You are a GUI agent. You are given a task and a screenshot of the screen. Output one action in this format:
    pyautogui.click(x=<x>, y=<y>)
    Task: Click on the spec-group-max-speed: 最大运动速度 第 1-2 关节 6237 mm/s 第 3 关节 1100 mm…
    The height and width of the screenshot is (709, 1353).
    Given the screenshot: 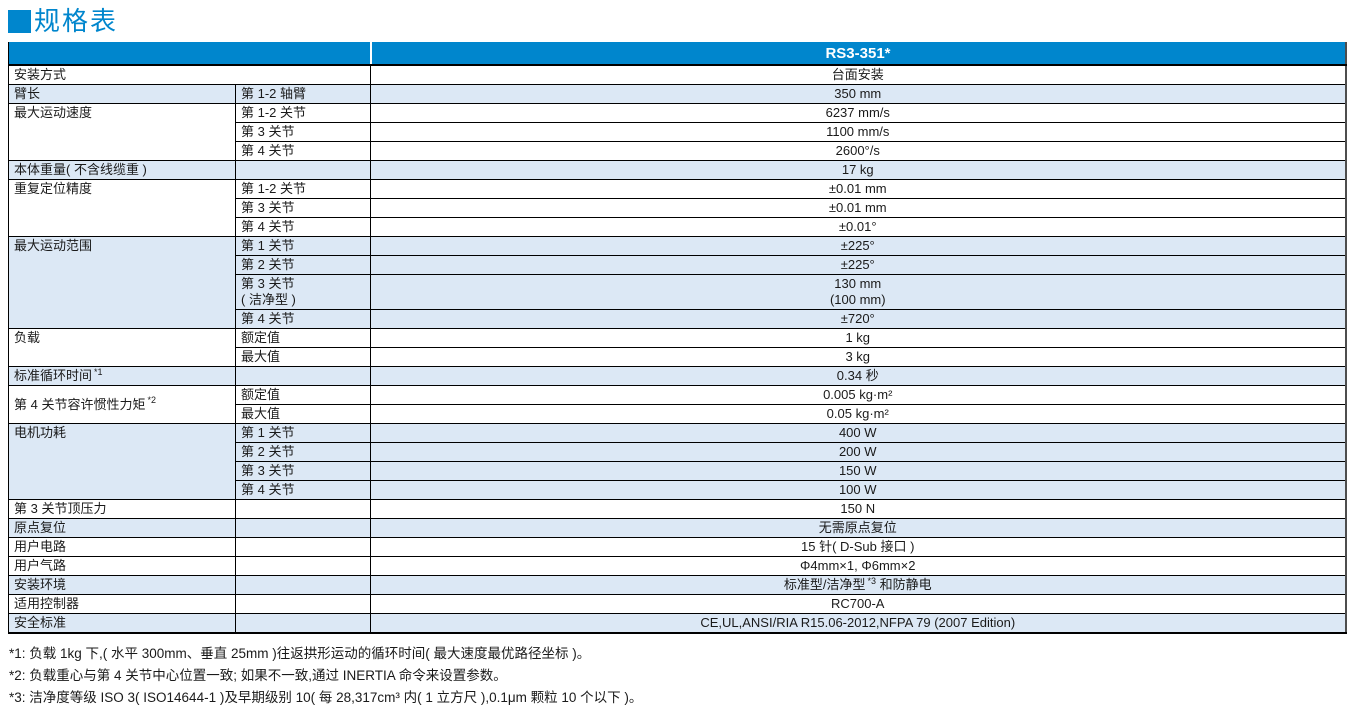 What is the action you would take?
    pyautogui.click(x=677, y=132)
    